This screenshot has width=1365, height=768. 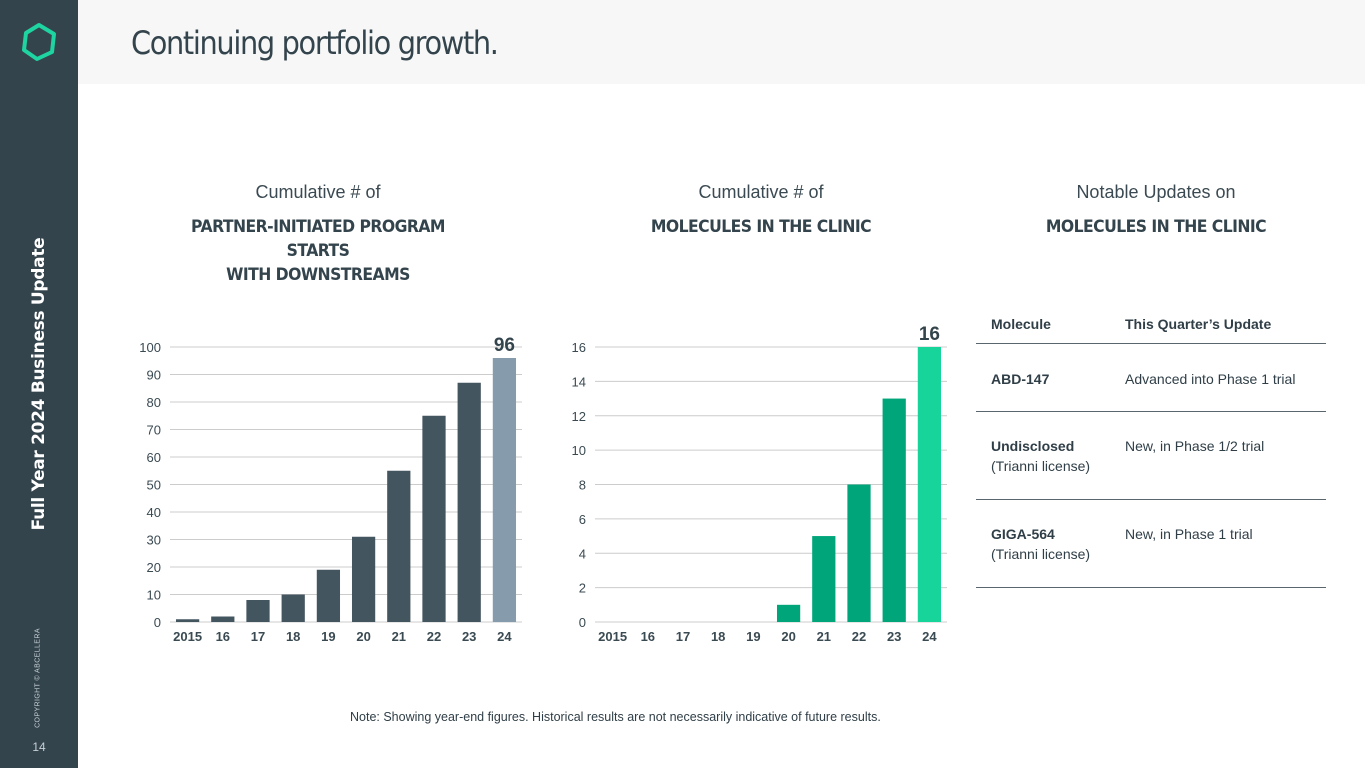 What do you see at coordinates (315, 43) in the screenshot?
I see `page-title: Continuing portfolio growth.` at bounding box center [315, 43].